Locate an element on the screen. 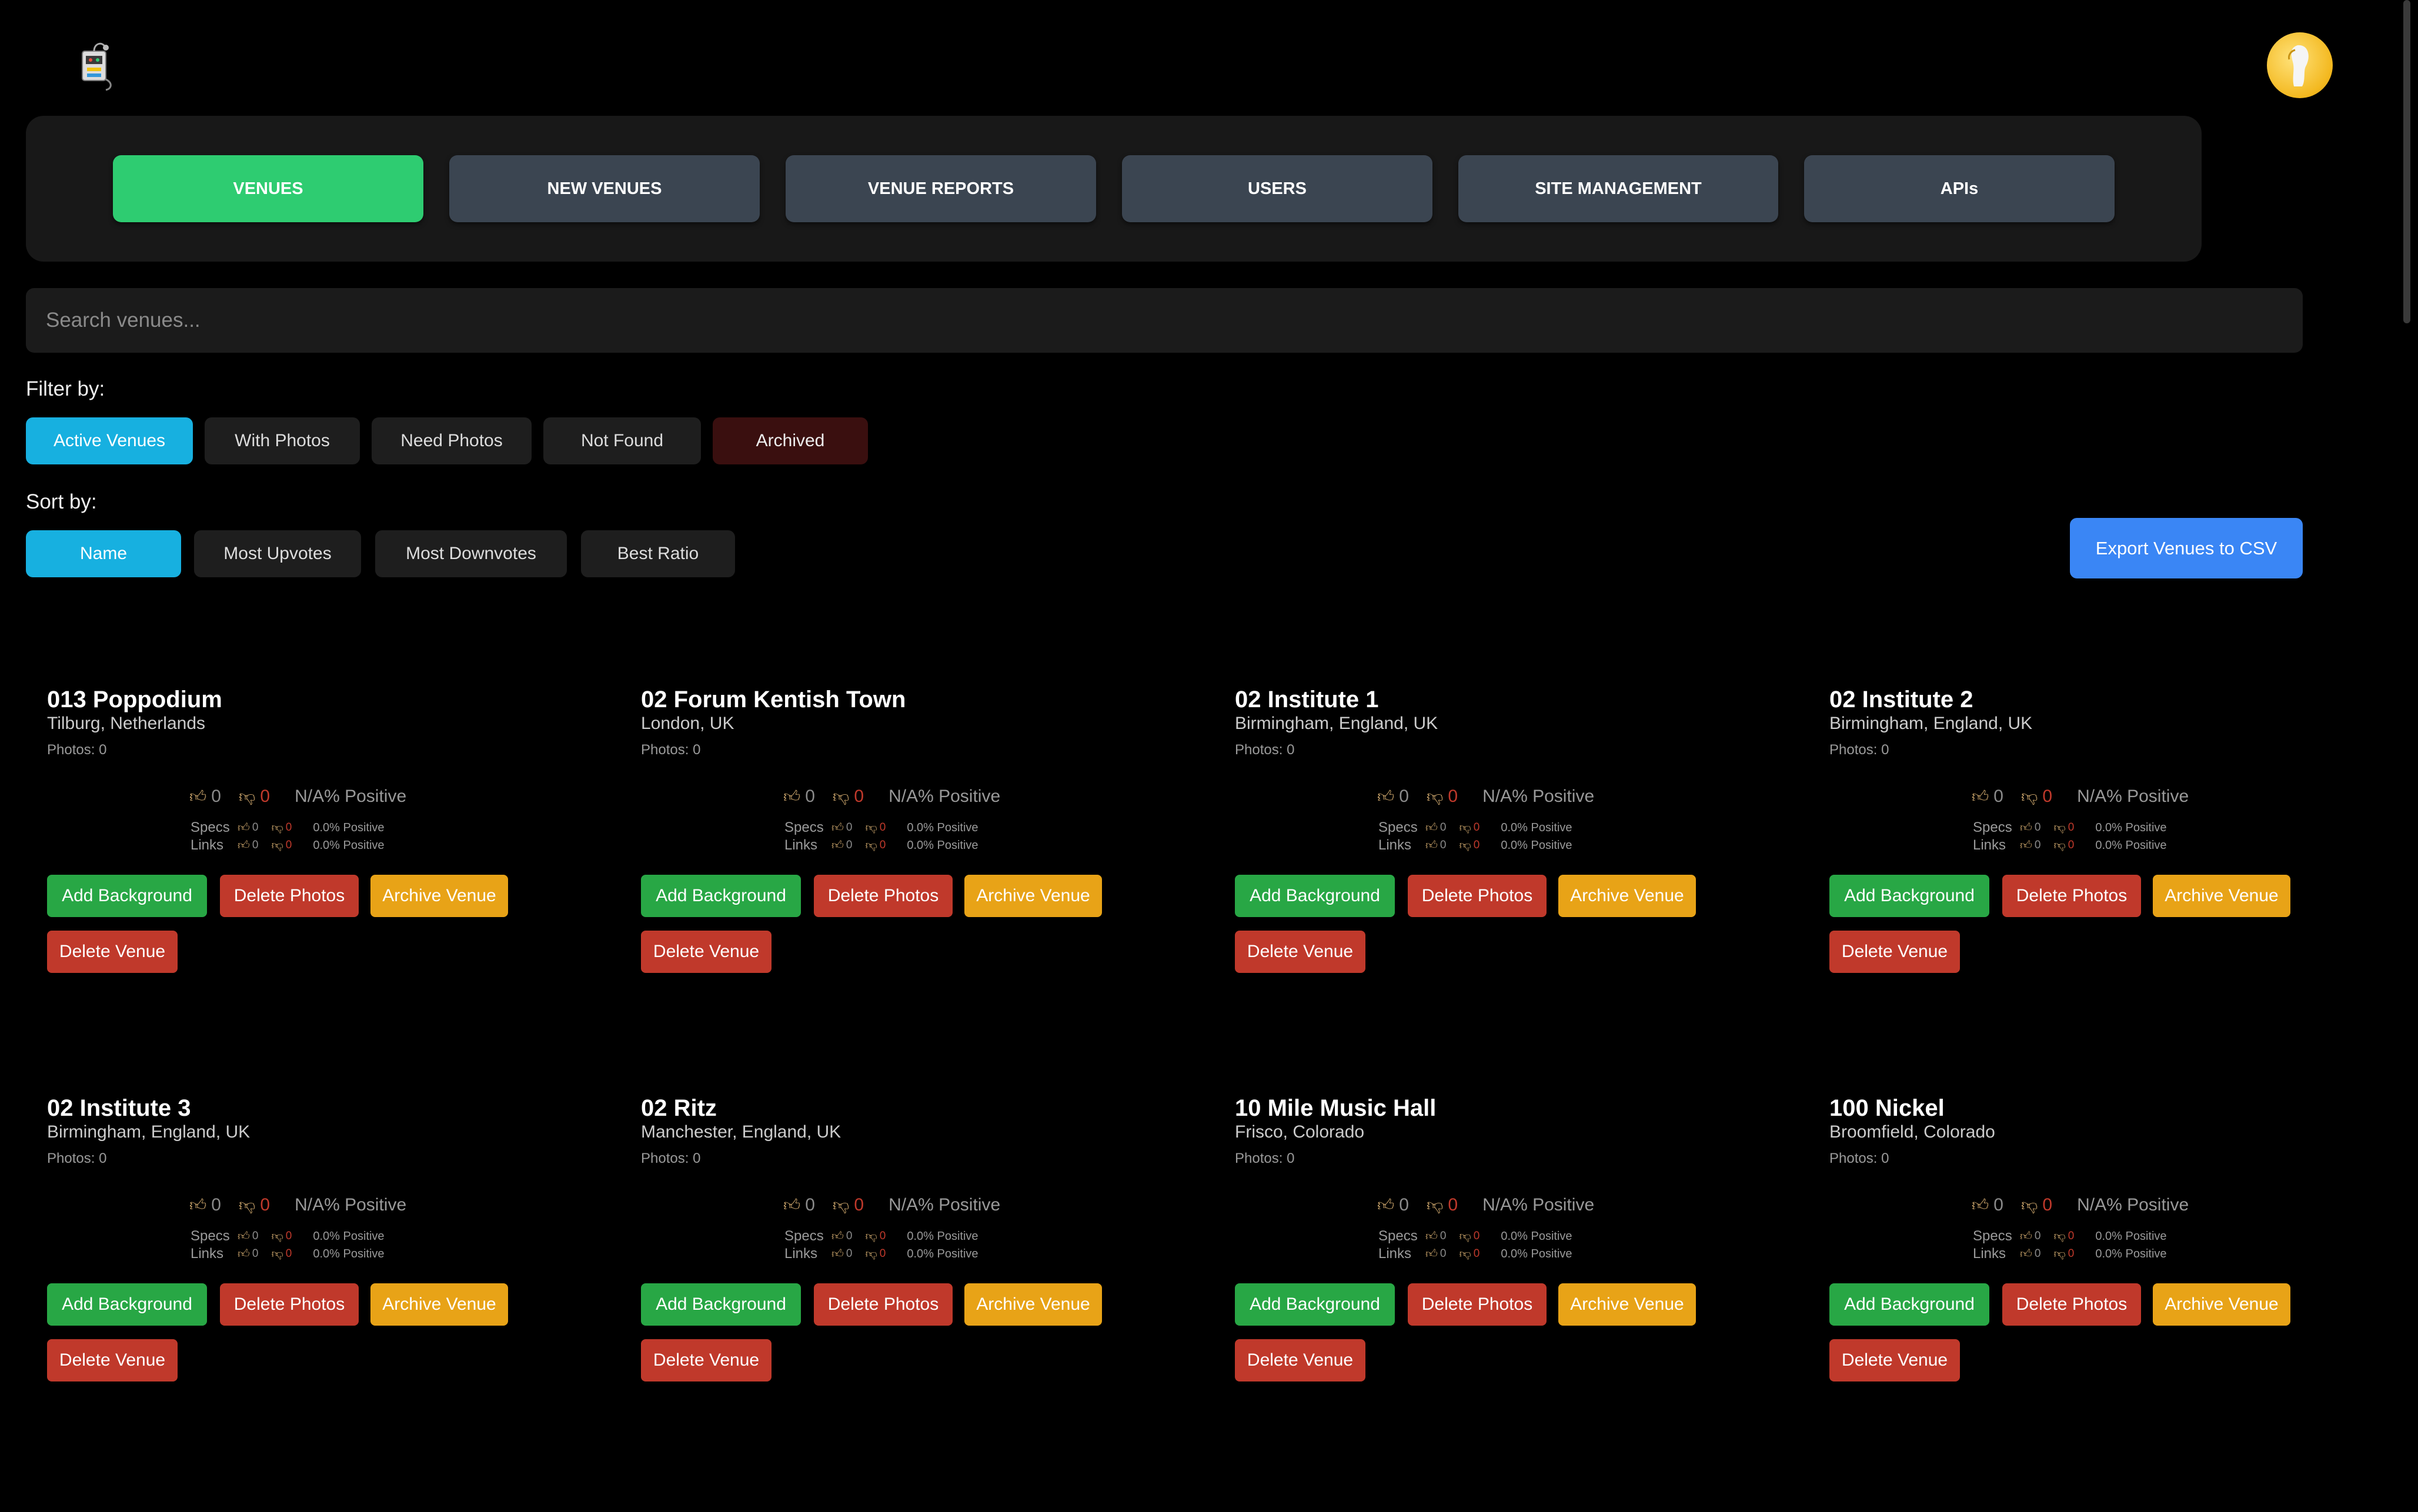 This screenshot has height=1512, width=2418. page-scrollbar is located at coordinates (2407, 162).